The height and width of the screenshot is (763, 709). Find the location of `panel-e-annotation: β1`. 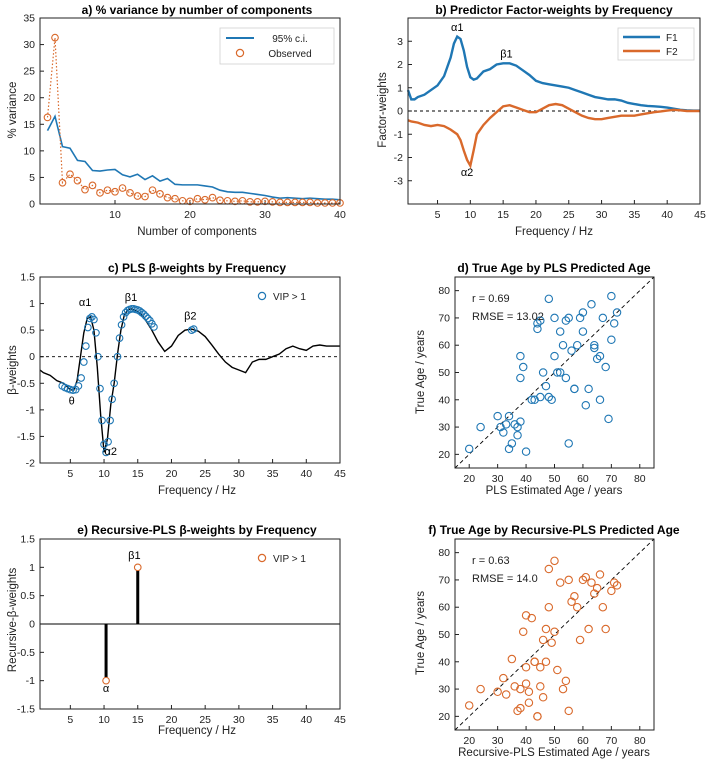

panel-e-annotation: β1 is located at coordinates (134, 556).